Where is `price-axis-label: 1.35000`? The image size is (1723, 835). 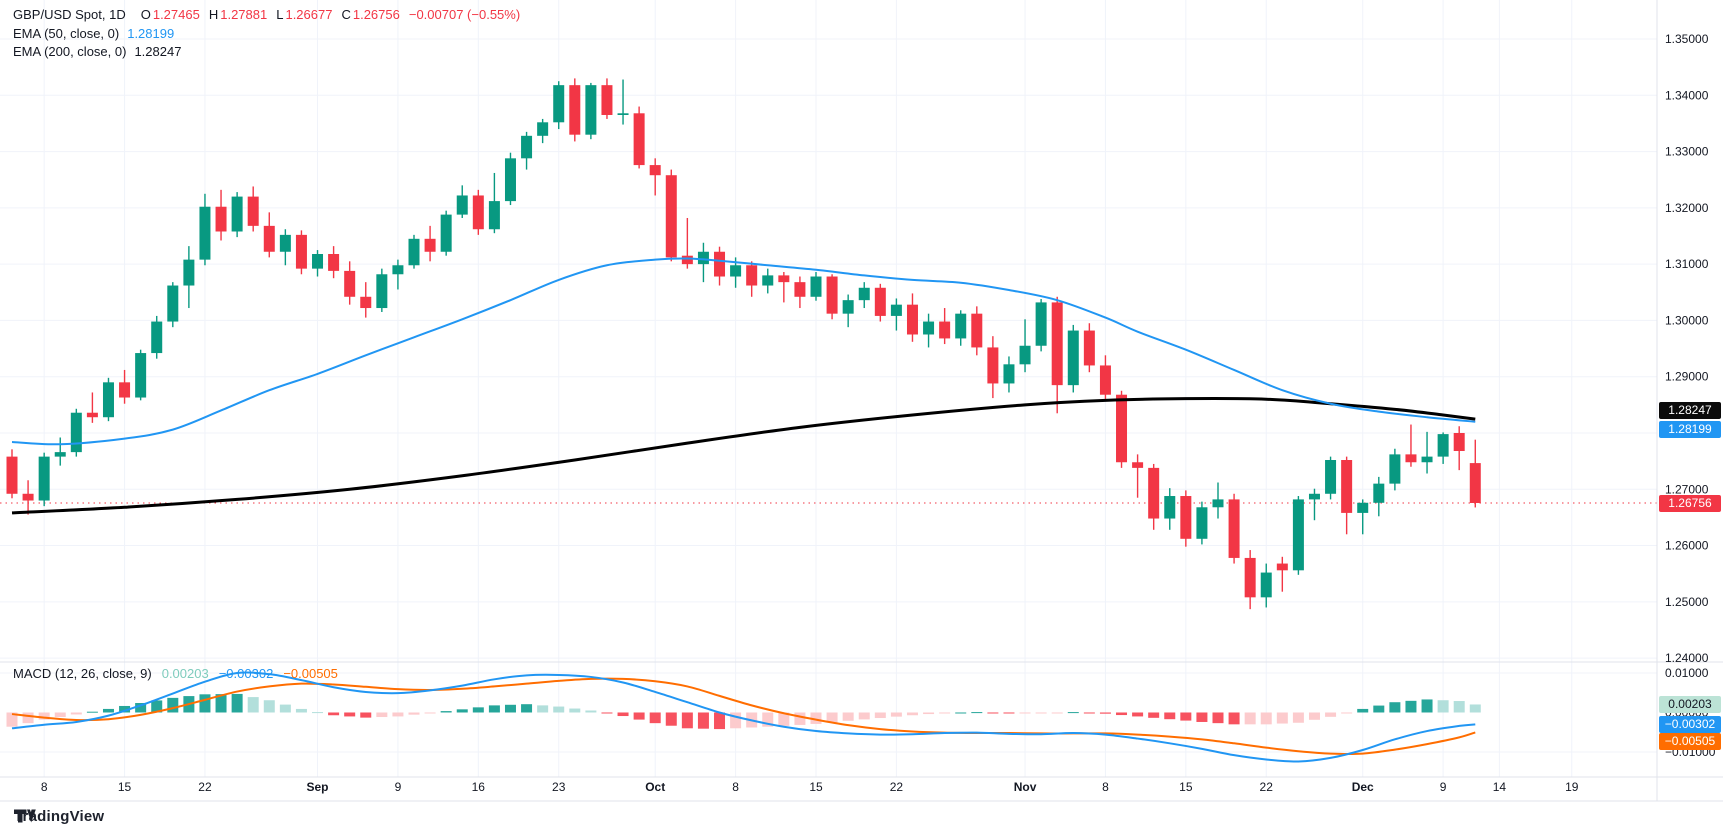 price-axis-label: 1.35000 is located at coordinates (1687, 39).